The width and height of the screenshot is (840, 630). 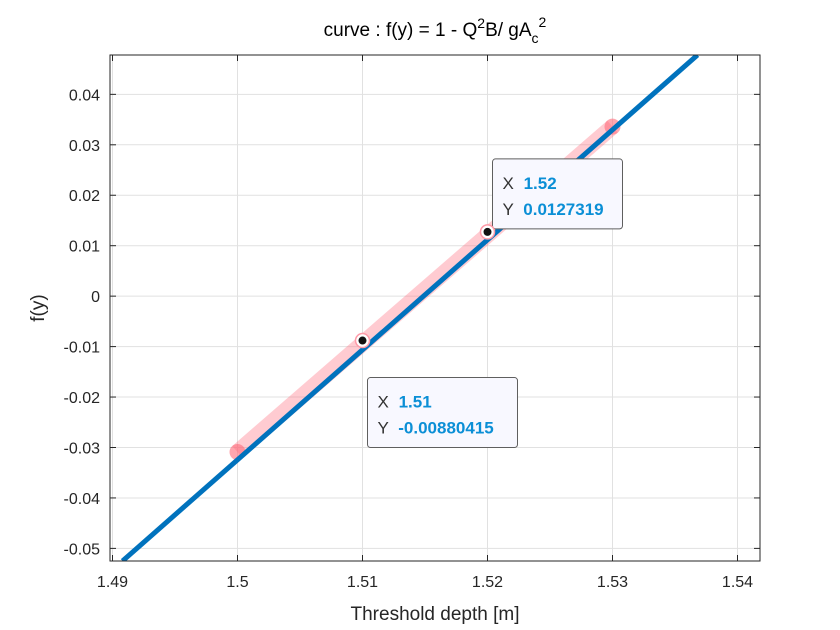 I want to click on y-tick-label: 0, so click(x=95, y=297).